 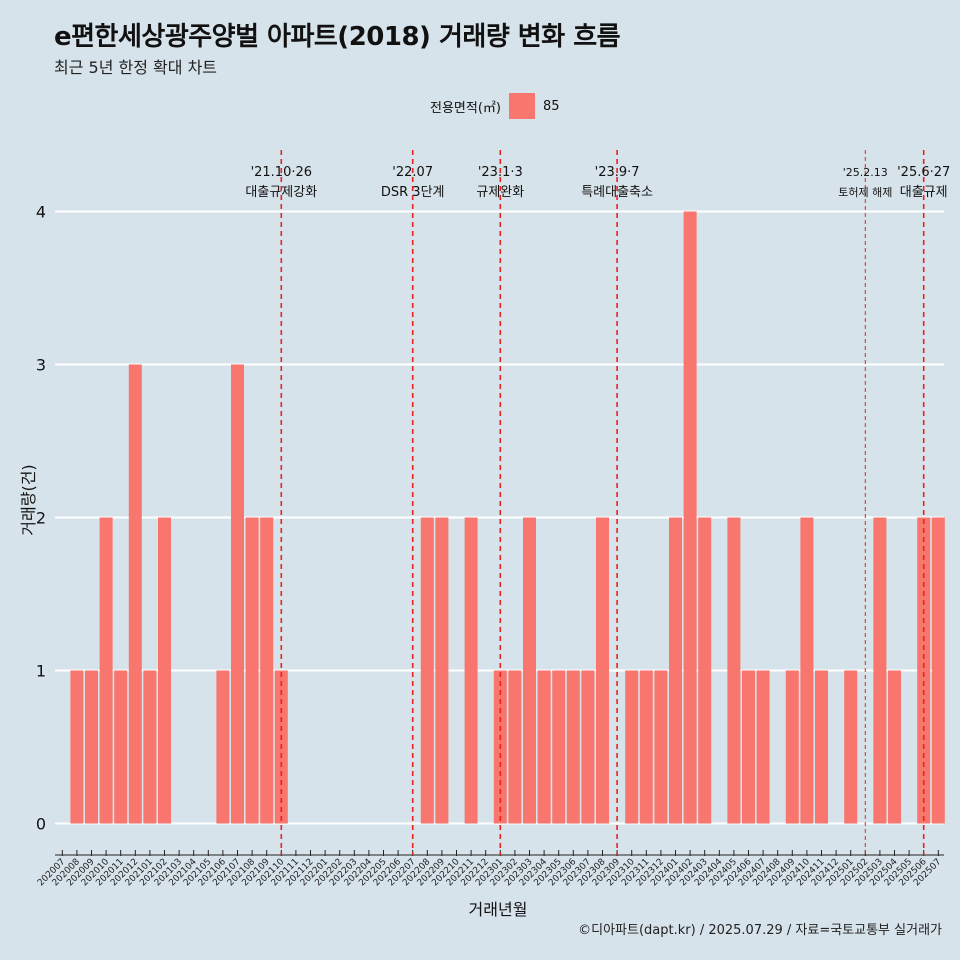 What do you see at coordinates (617, 172) in the screenshot?
I see `annotation-label: '23.9·7` at bounding box center [617, 172].